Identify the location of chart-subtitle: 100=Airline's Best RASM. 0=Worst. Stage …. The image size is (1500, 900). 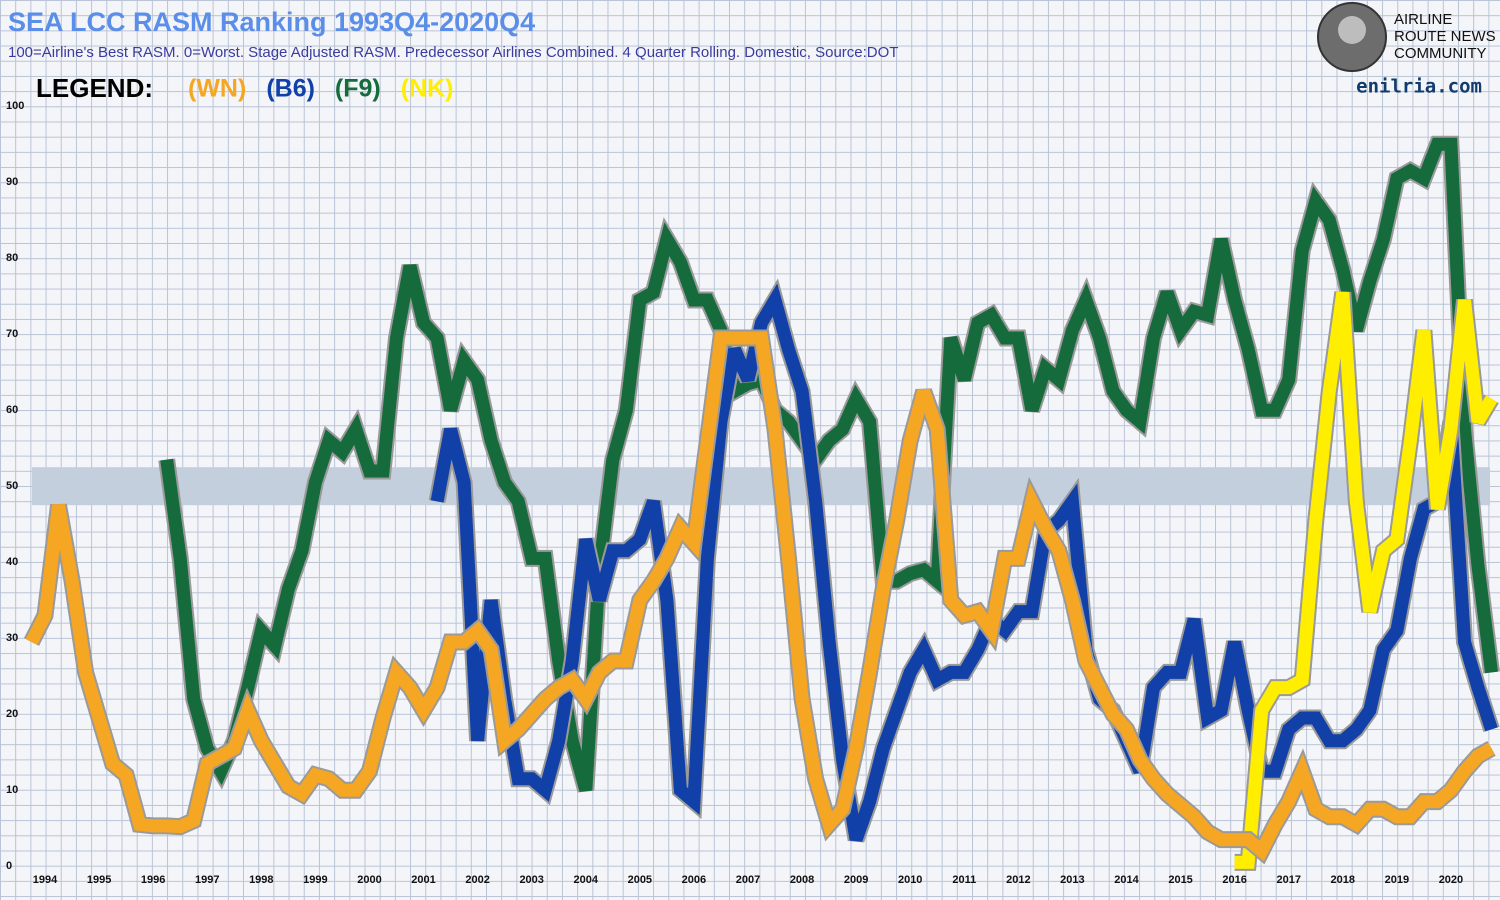
(453, 52).